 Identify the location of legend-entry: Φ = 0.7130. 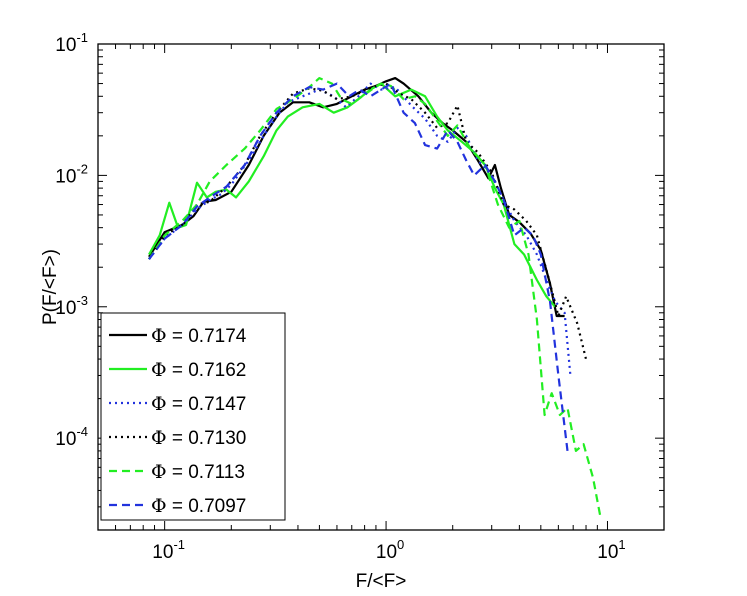
(177, 438).